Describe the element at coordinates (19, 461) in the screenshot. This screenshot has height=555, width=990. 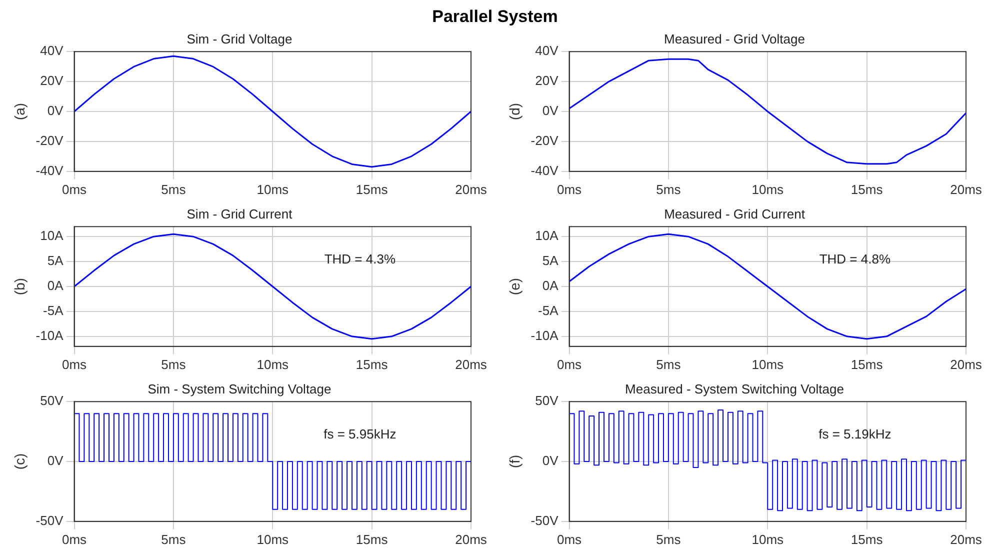
I see `y-axis-title: (c)` at that location.